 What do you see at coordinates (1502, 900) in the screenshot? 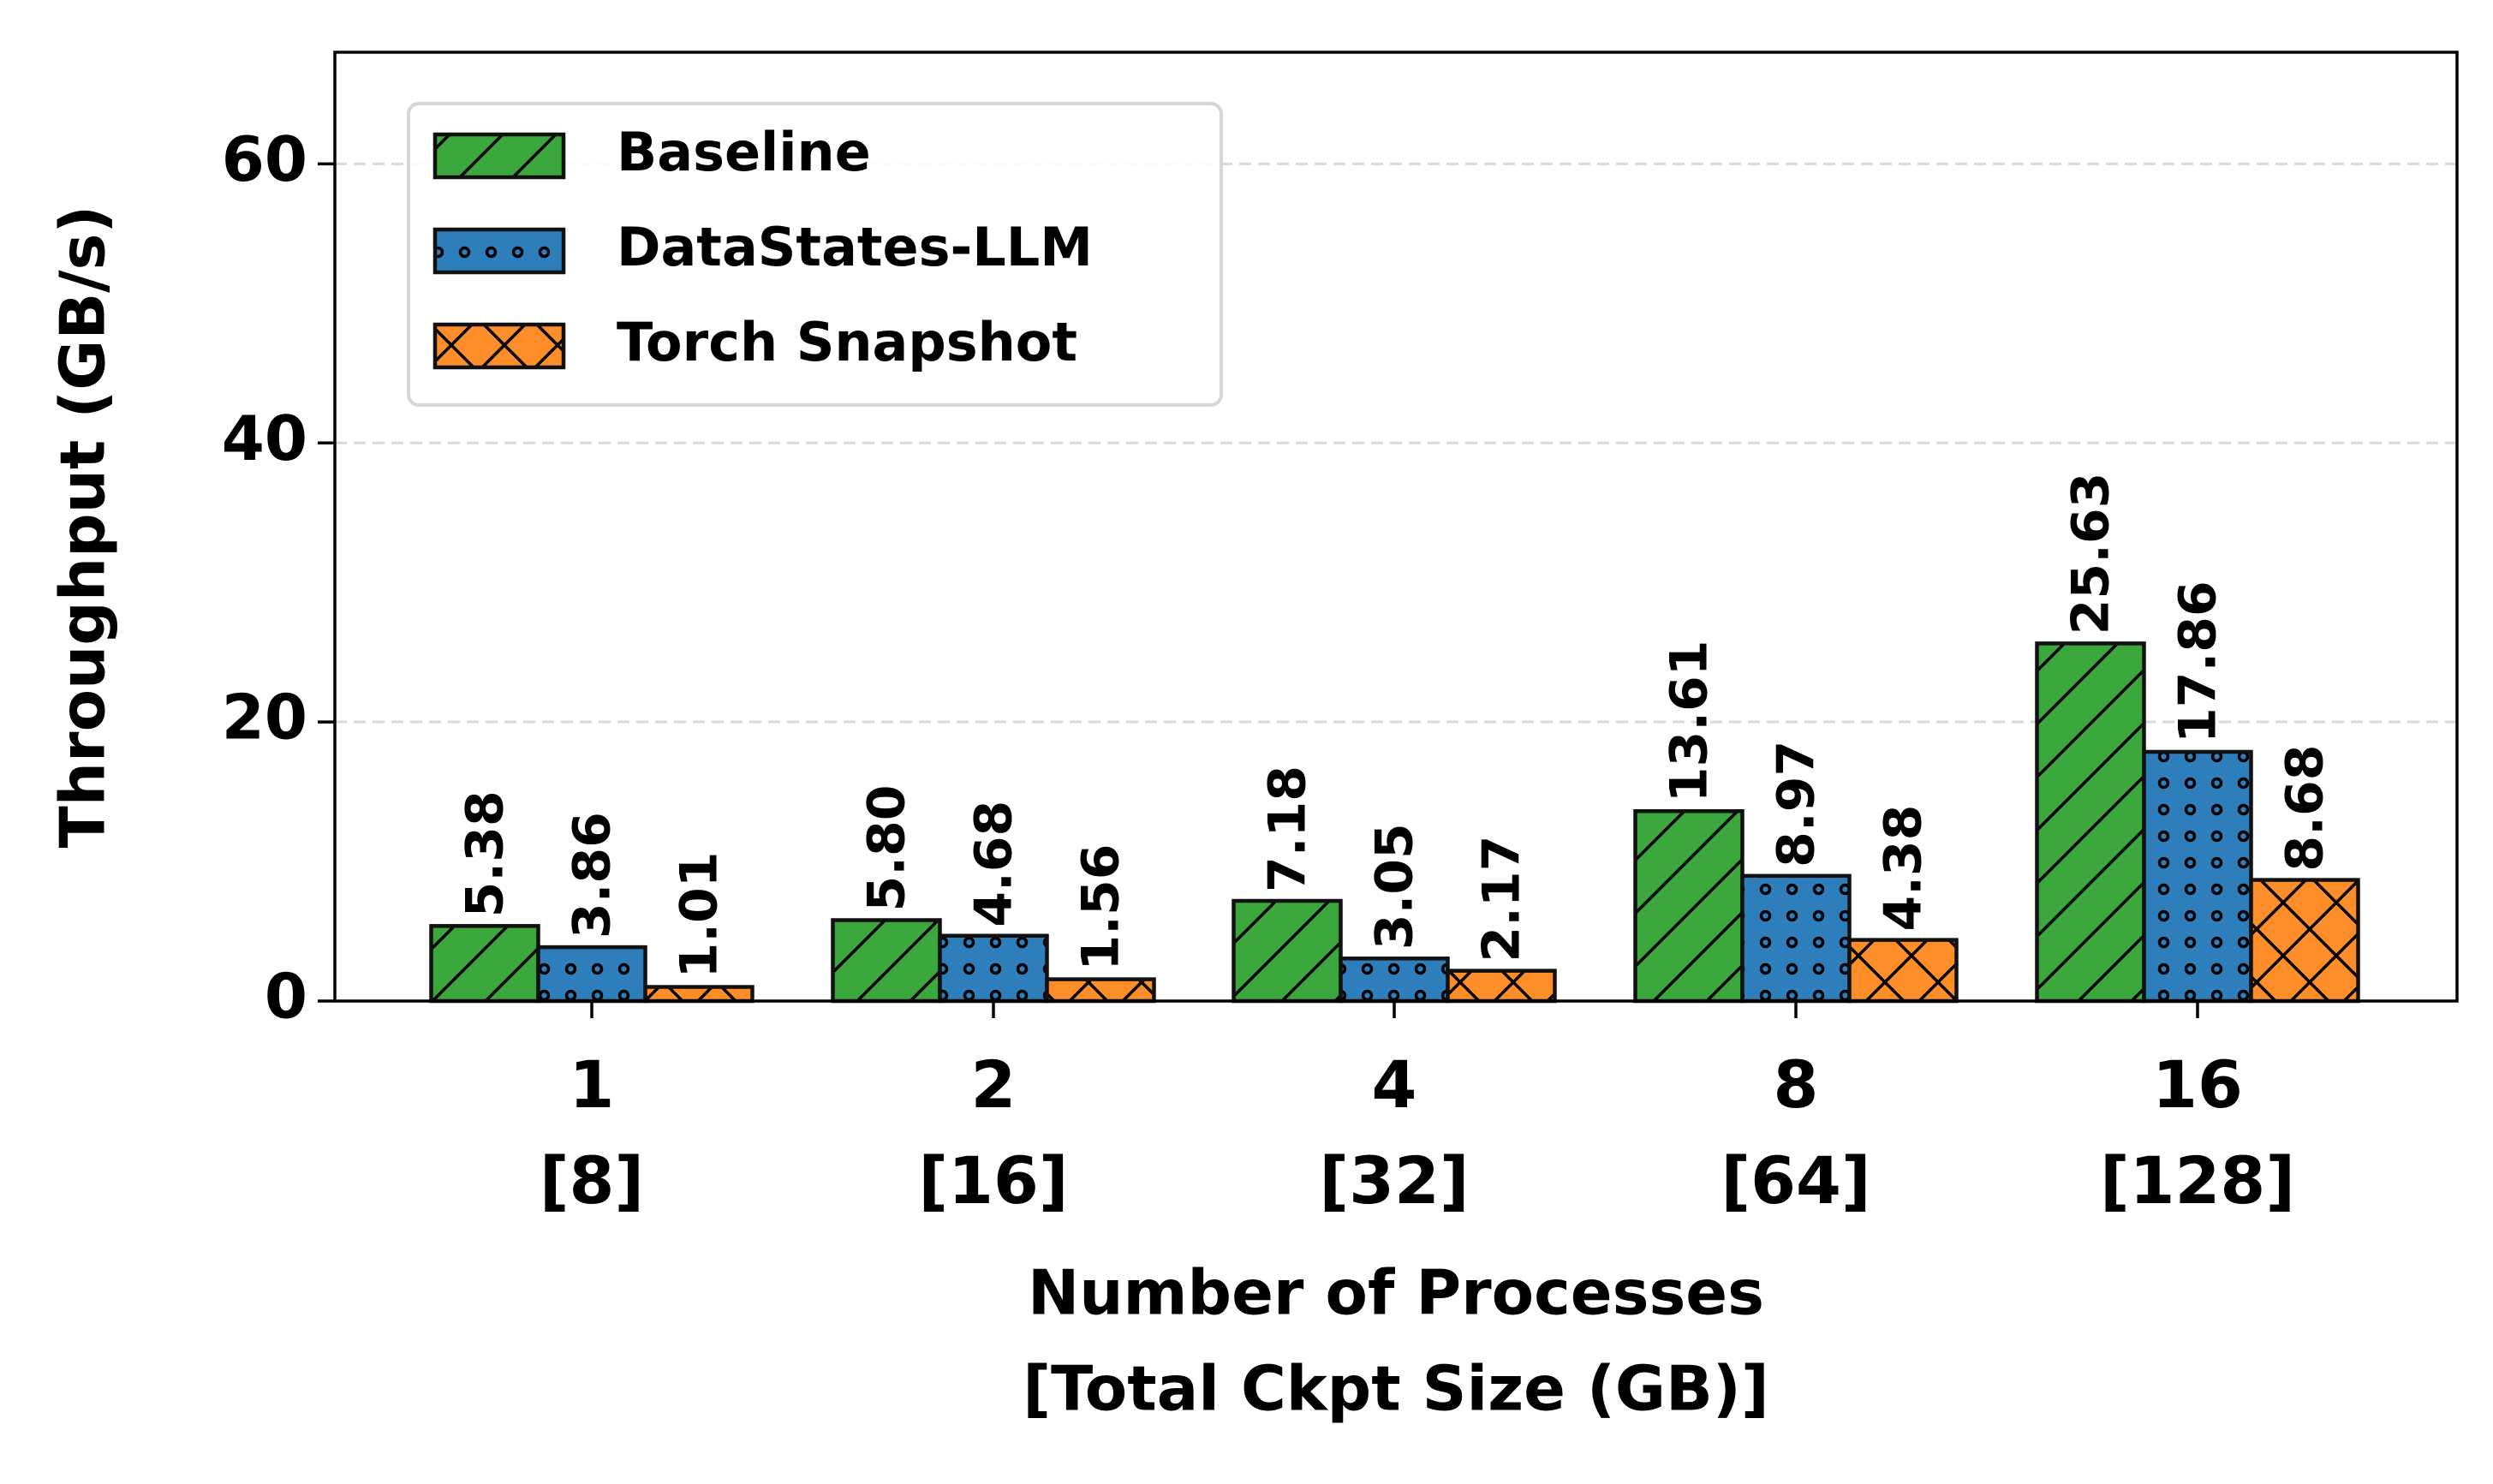
I see `value-label: 2.17` at bounding box center [1502, 900].